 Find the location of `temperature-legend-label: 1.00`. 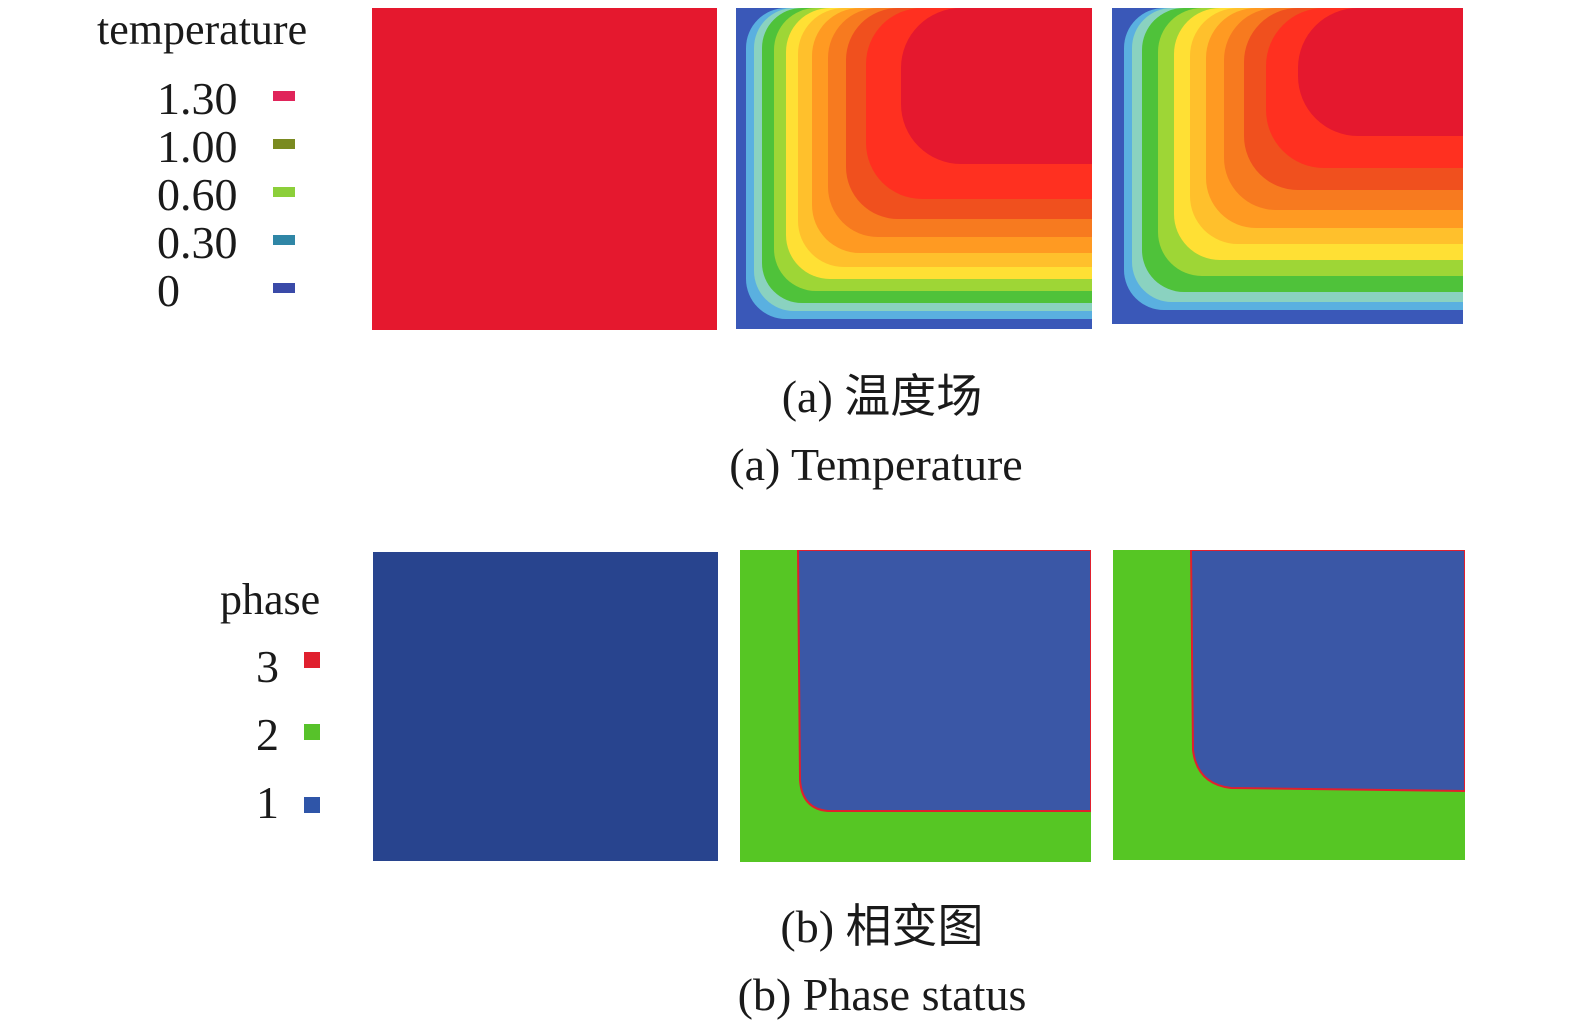

temperature-legend-label: 1.00 is located at coordinates (197, 146).